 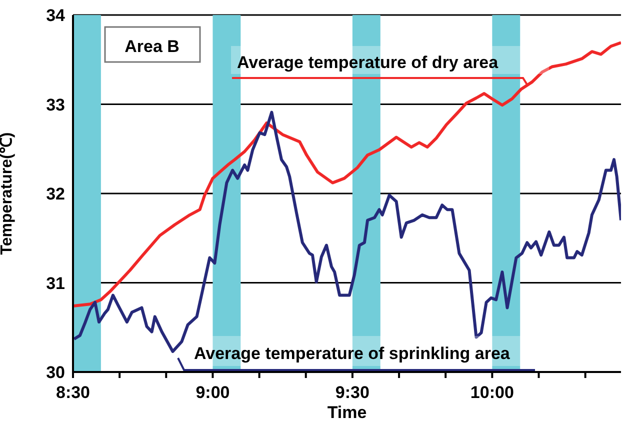 I want to click on x-axis-title: Time, so click(x=347, y=412).